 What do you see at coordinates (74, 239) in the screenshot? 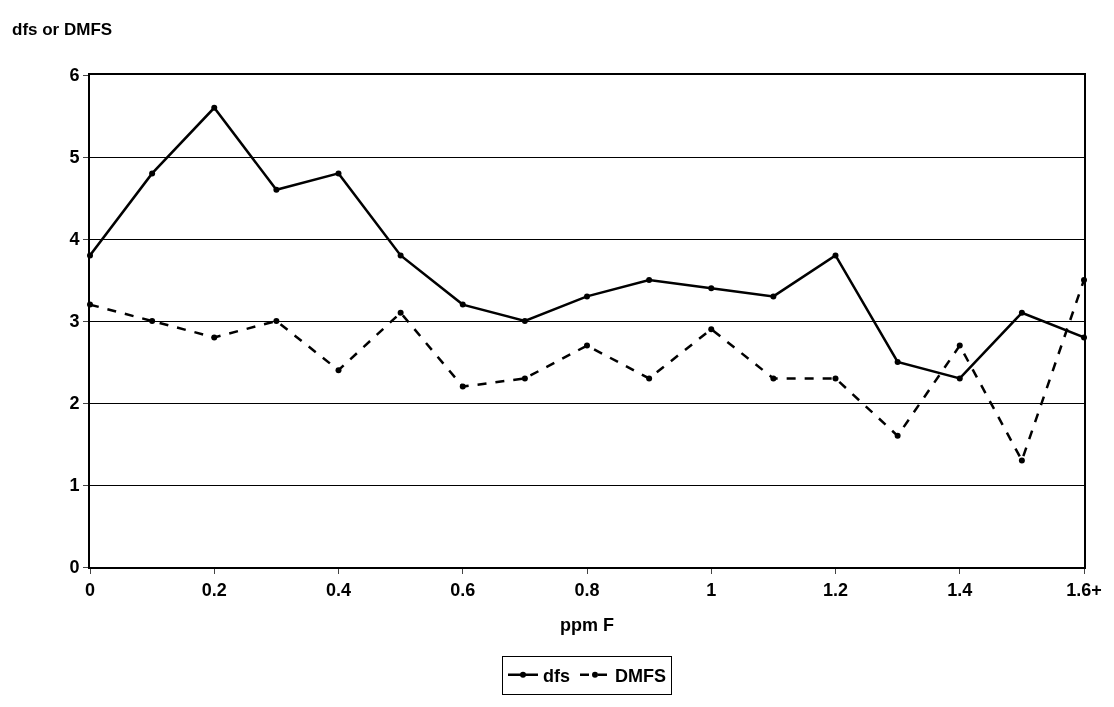
I see `y-tick-label: 4` at bounding box center [74, 239].